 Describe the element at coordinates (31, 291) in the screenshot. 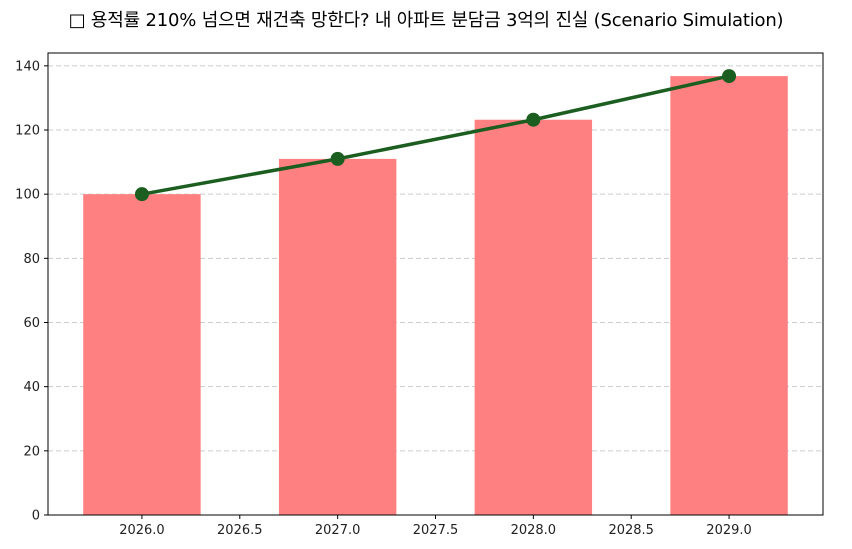

I see `y-axis-ticks: 0 20 40 60 80 100 120 140` at that location.